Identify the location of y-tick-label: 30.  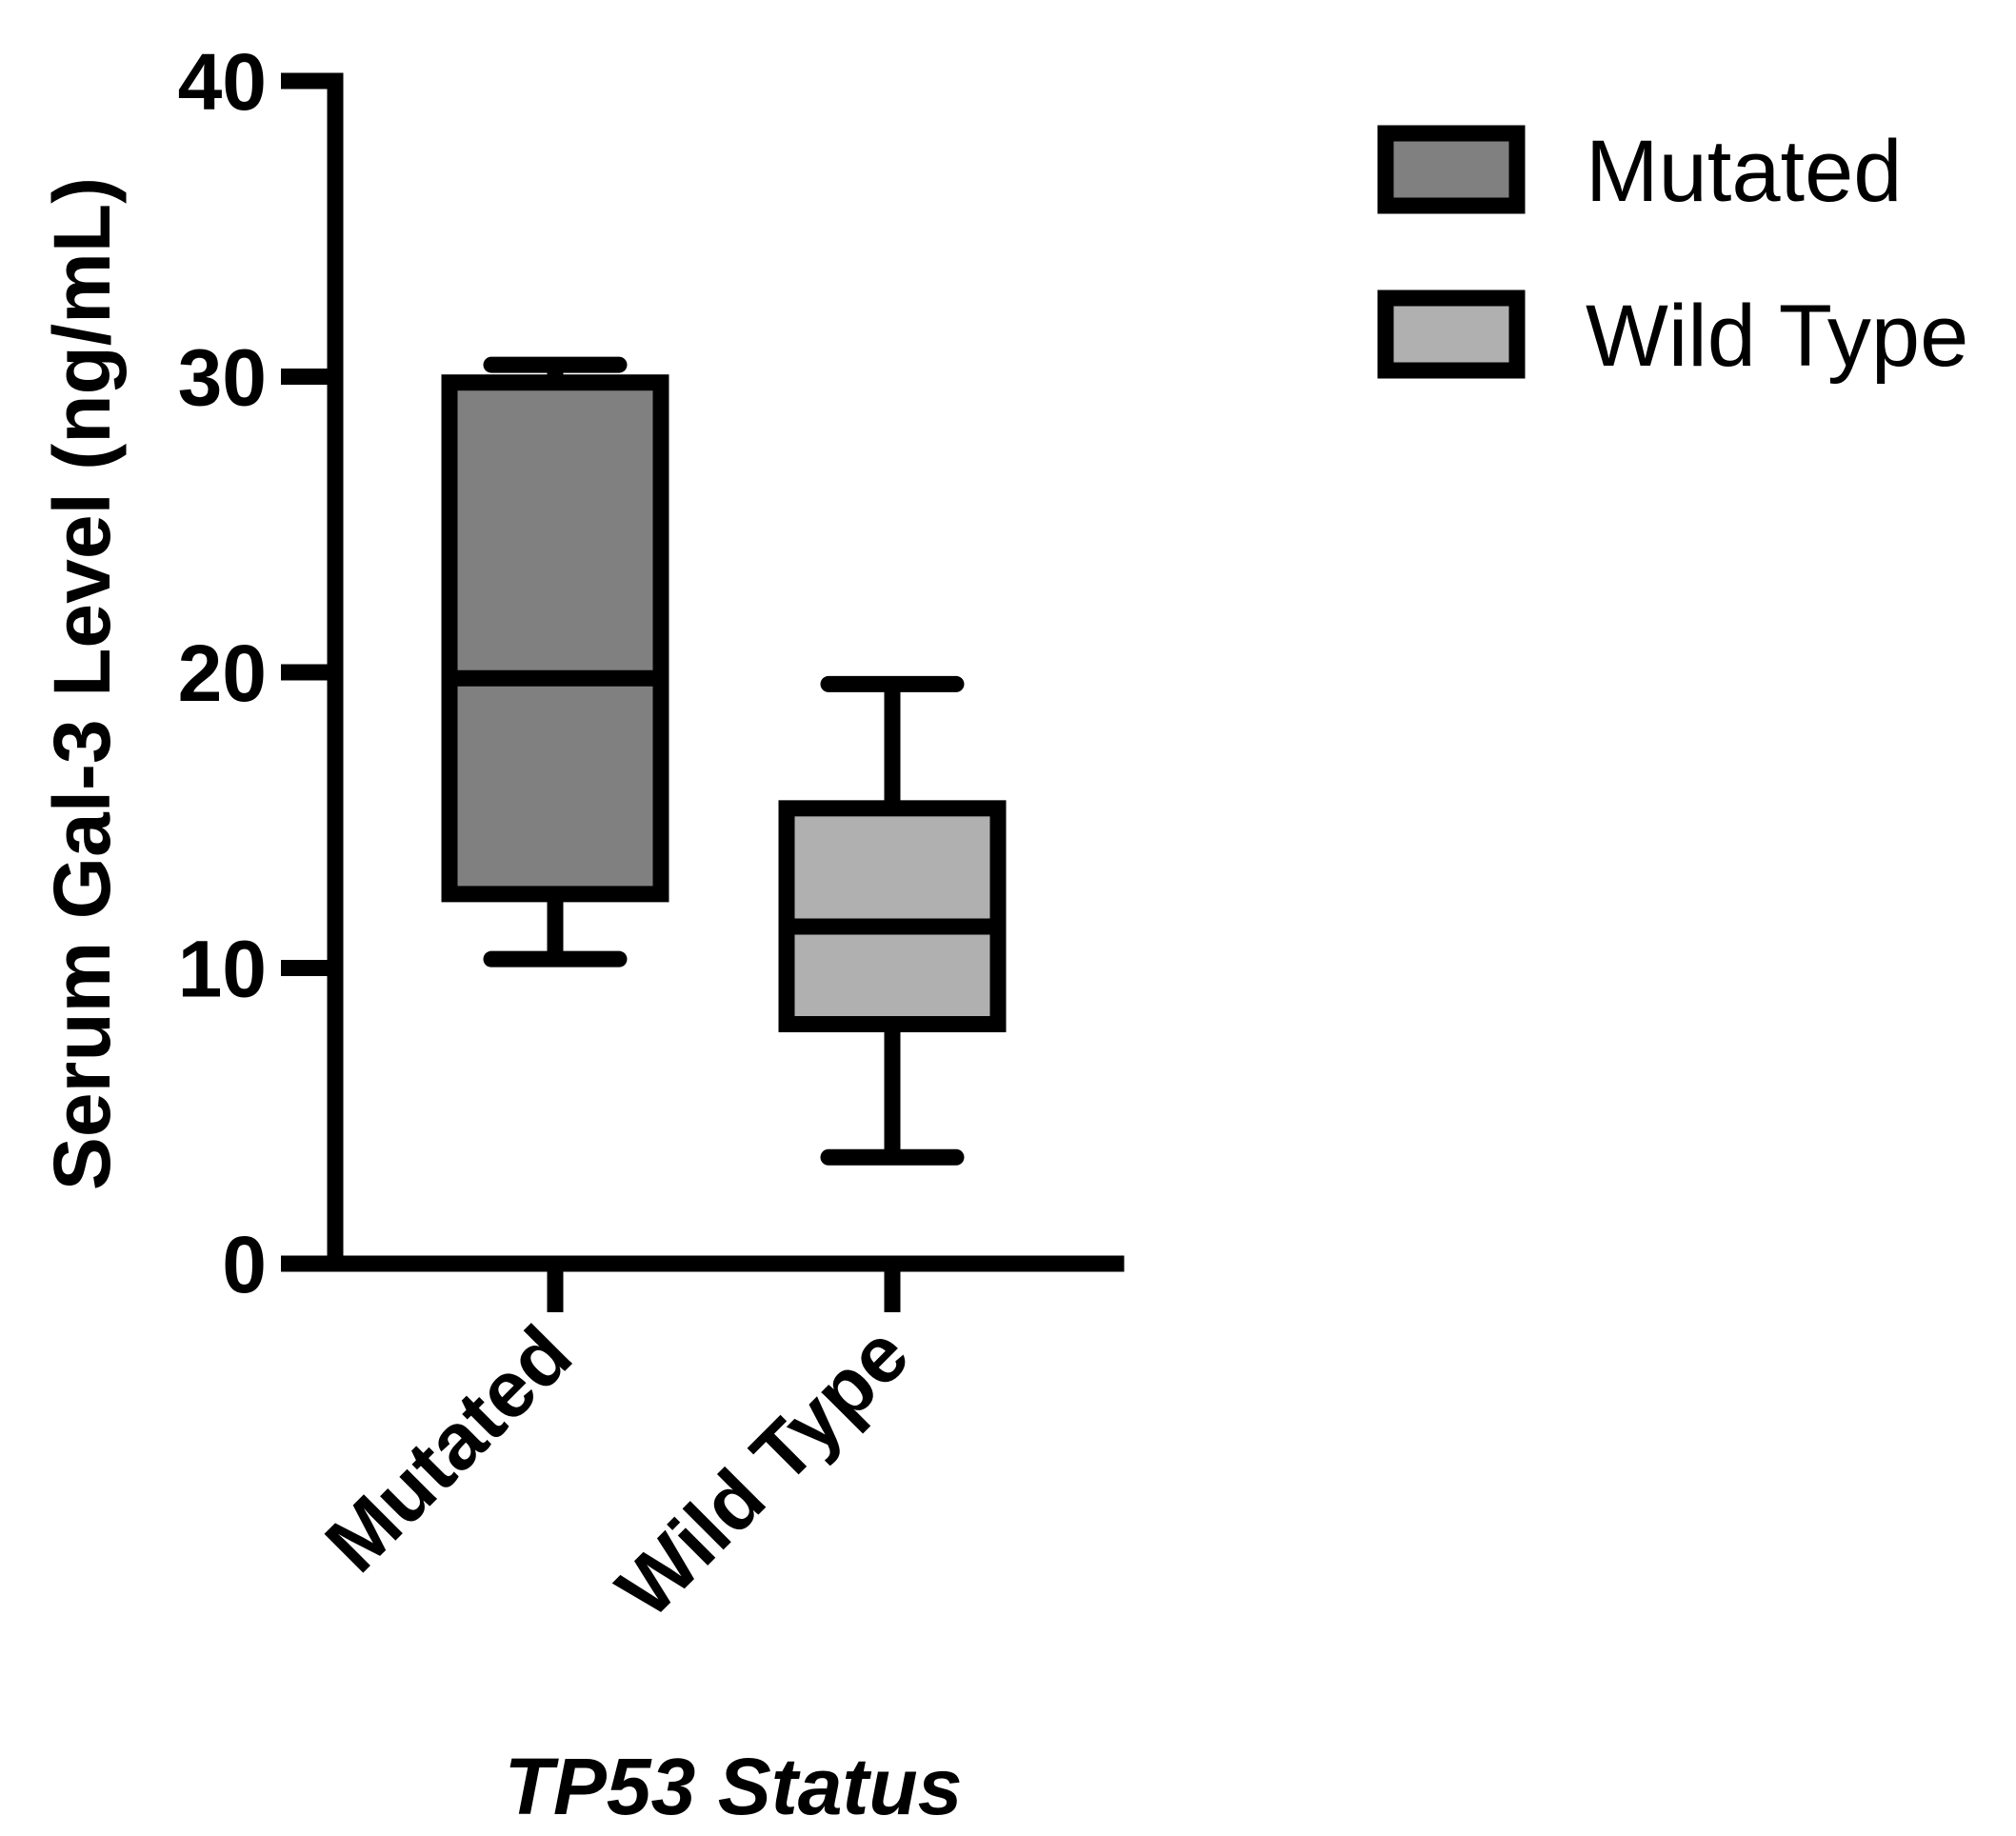
(222, 378).